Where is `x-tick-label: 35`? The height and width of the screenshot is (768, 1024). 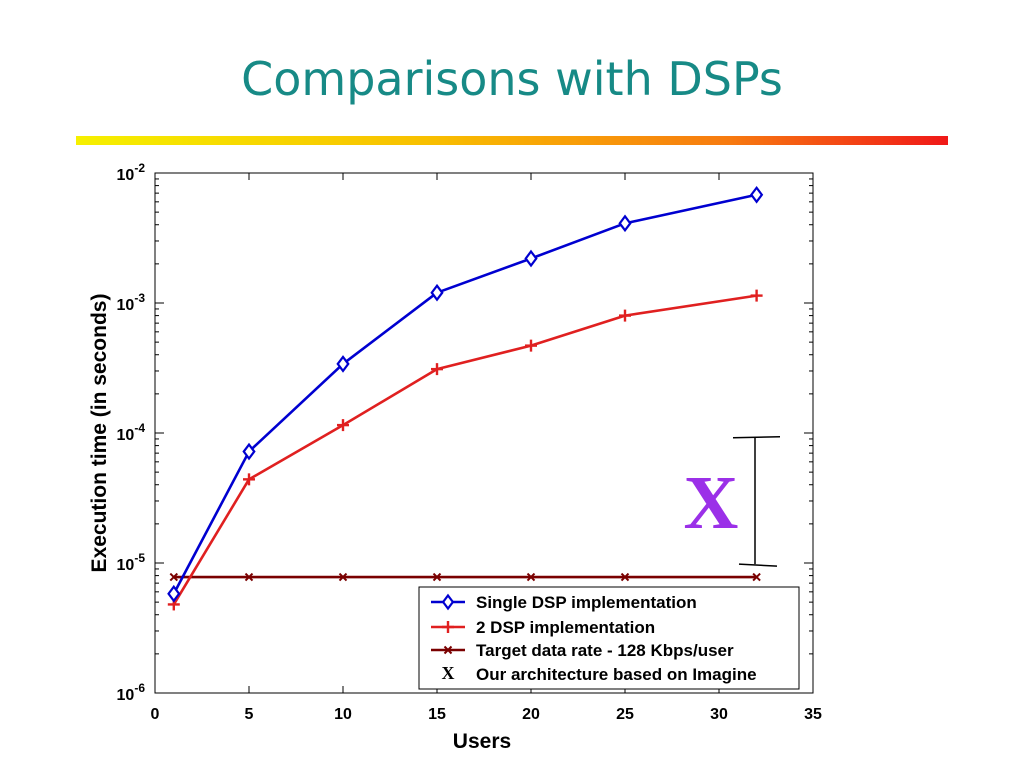
x-tick-label: 35 is located at coordinates (813, 714).